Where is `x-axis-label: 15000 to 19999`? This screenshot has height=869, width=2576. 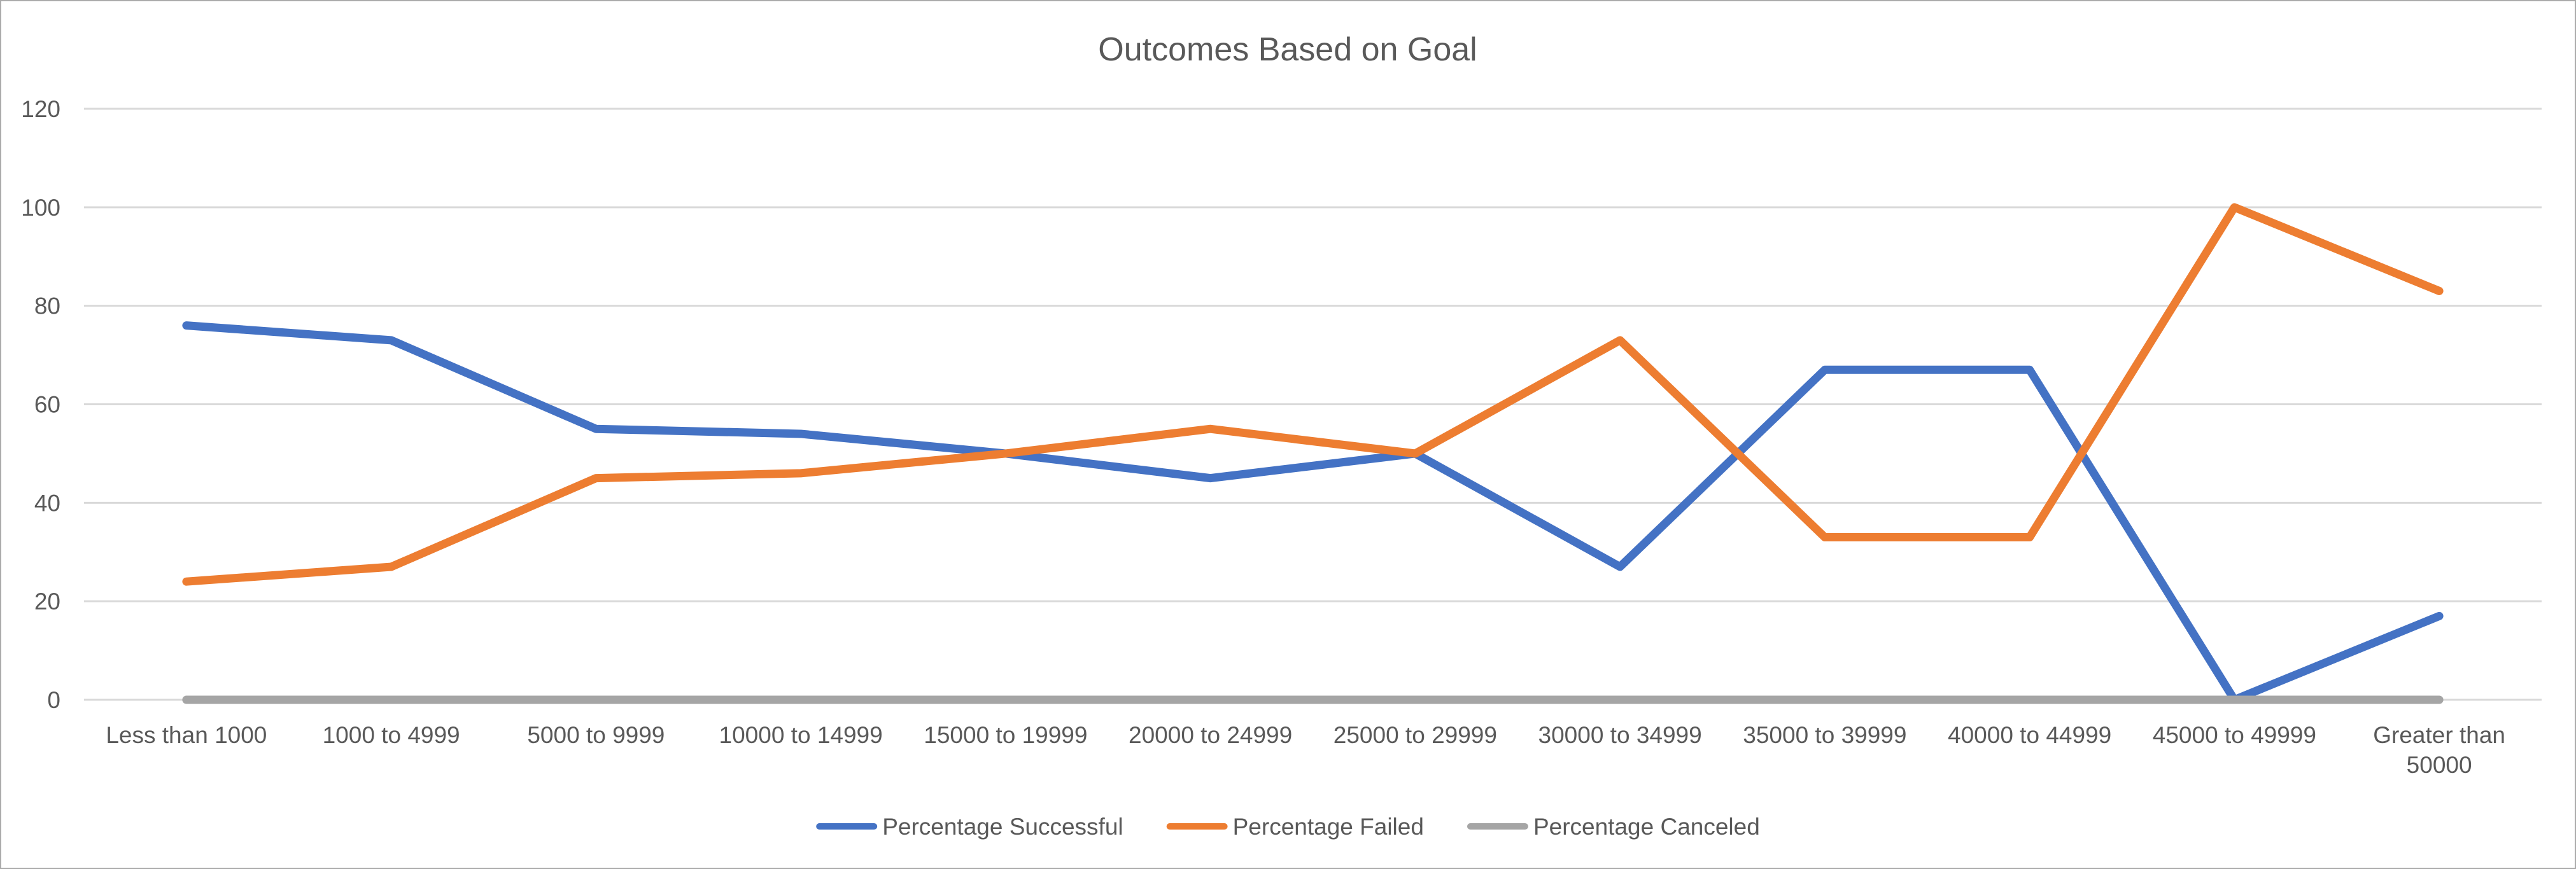
x-axis-label: 15000 to 19999 is located at coordinates (1006, 735).